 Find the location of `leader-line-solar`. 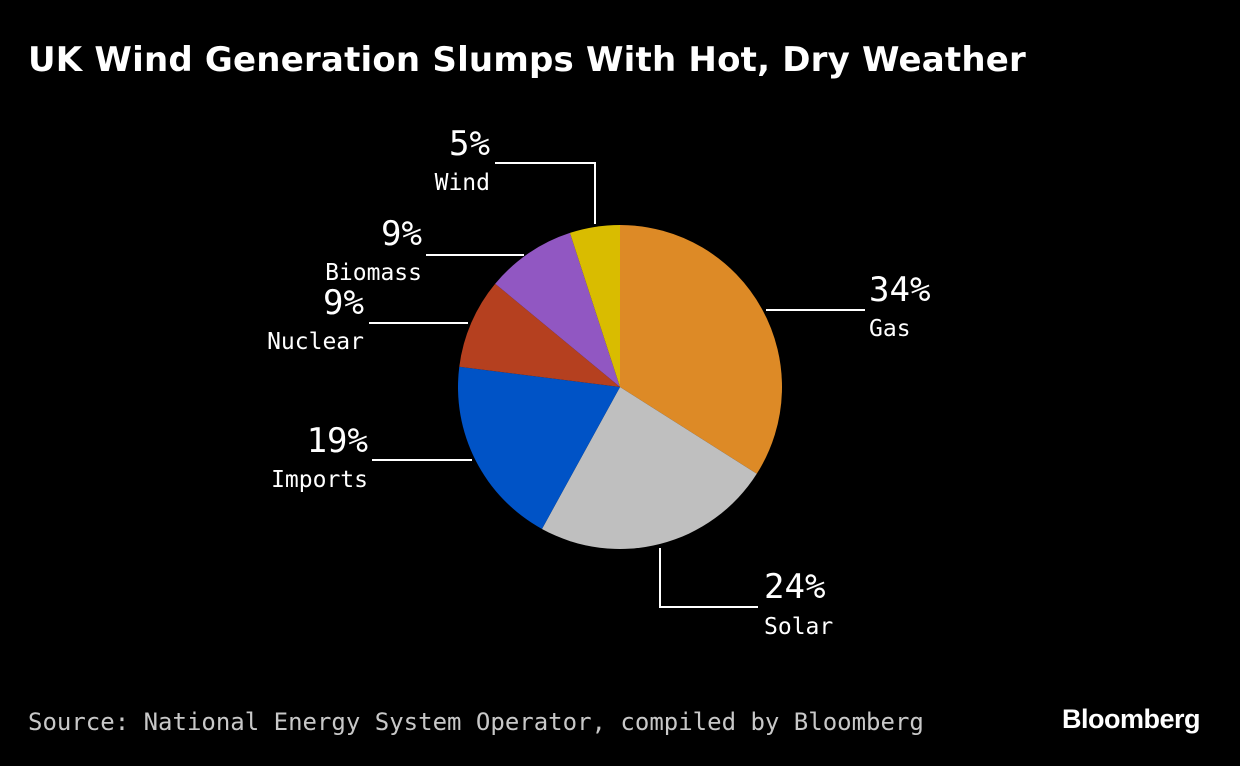

leader-line-solar is located at coordinates (708, 578).